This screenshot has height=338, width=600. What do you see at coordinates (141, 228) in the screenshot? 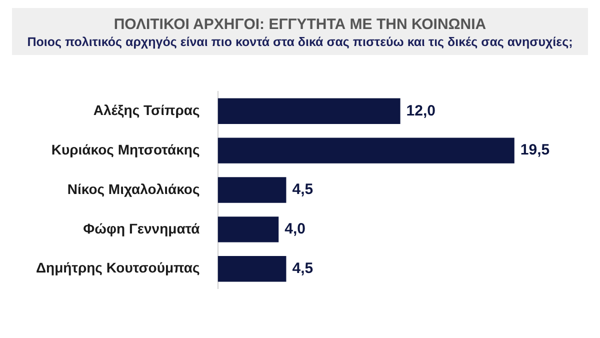
I see `y-tick-label: Φώφη Γεννηματά` at bounding box center [141, 228].